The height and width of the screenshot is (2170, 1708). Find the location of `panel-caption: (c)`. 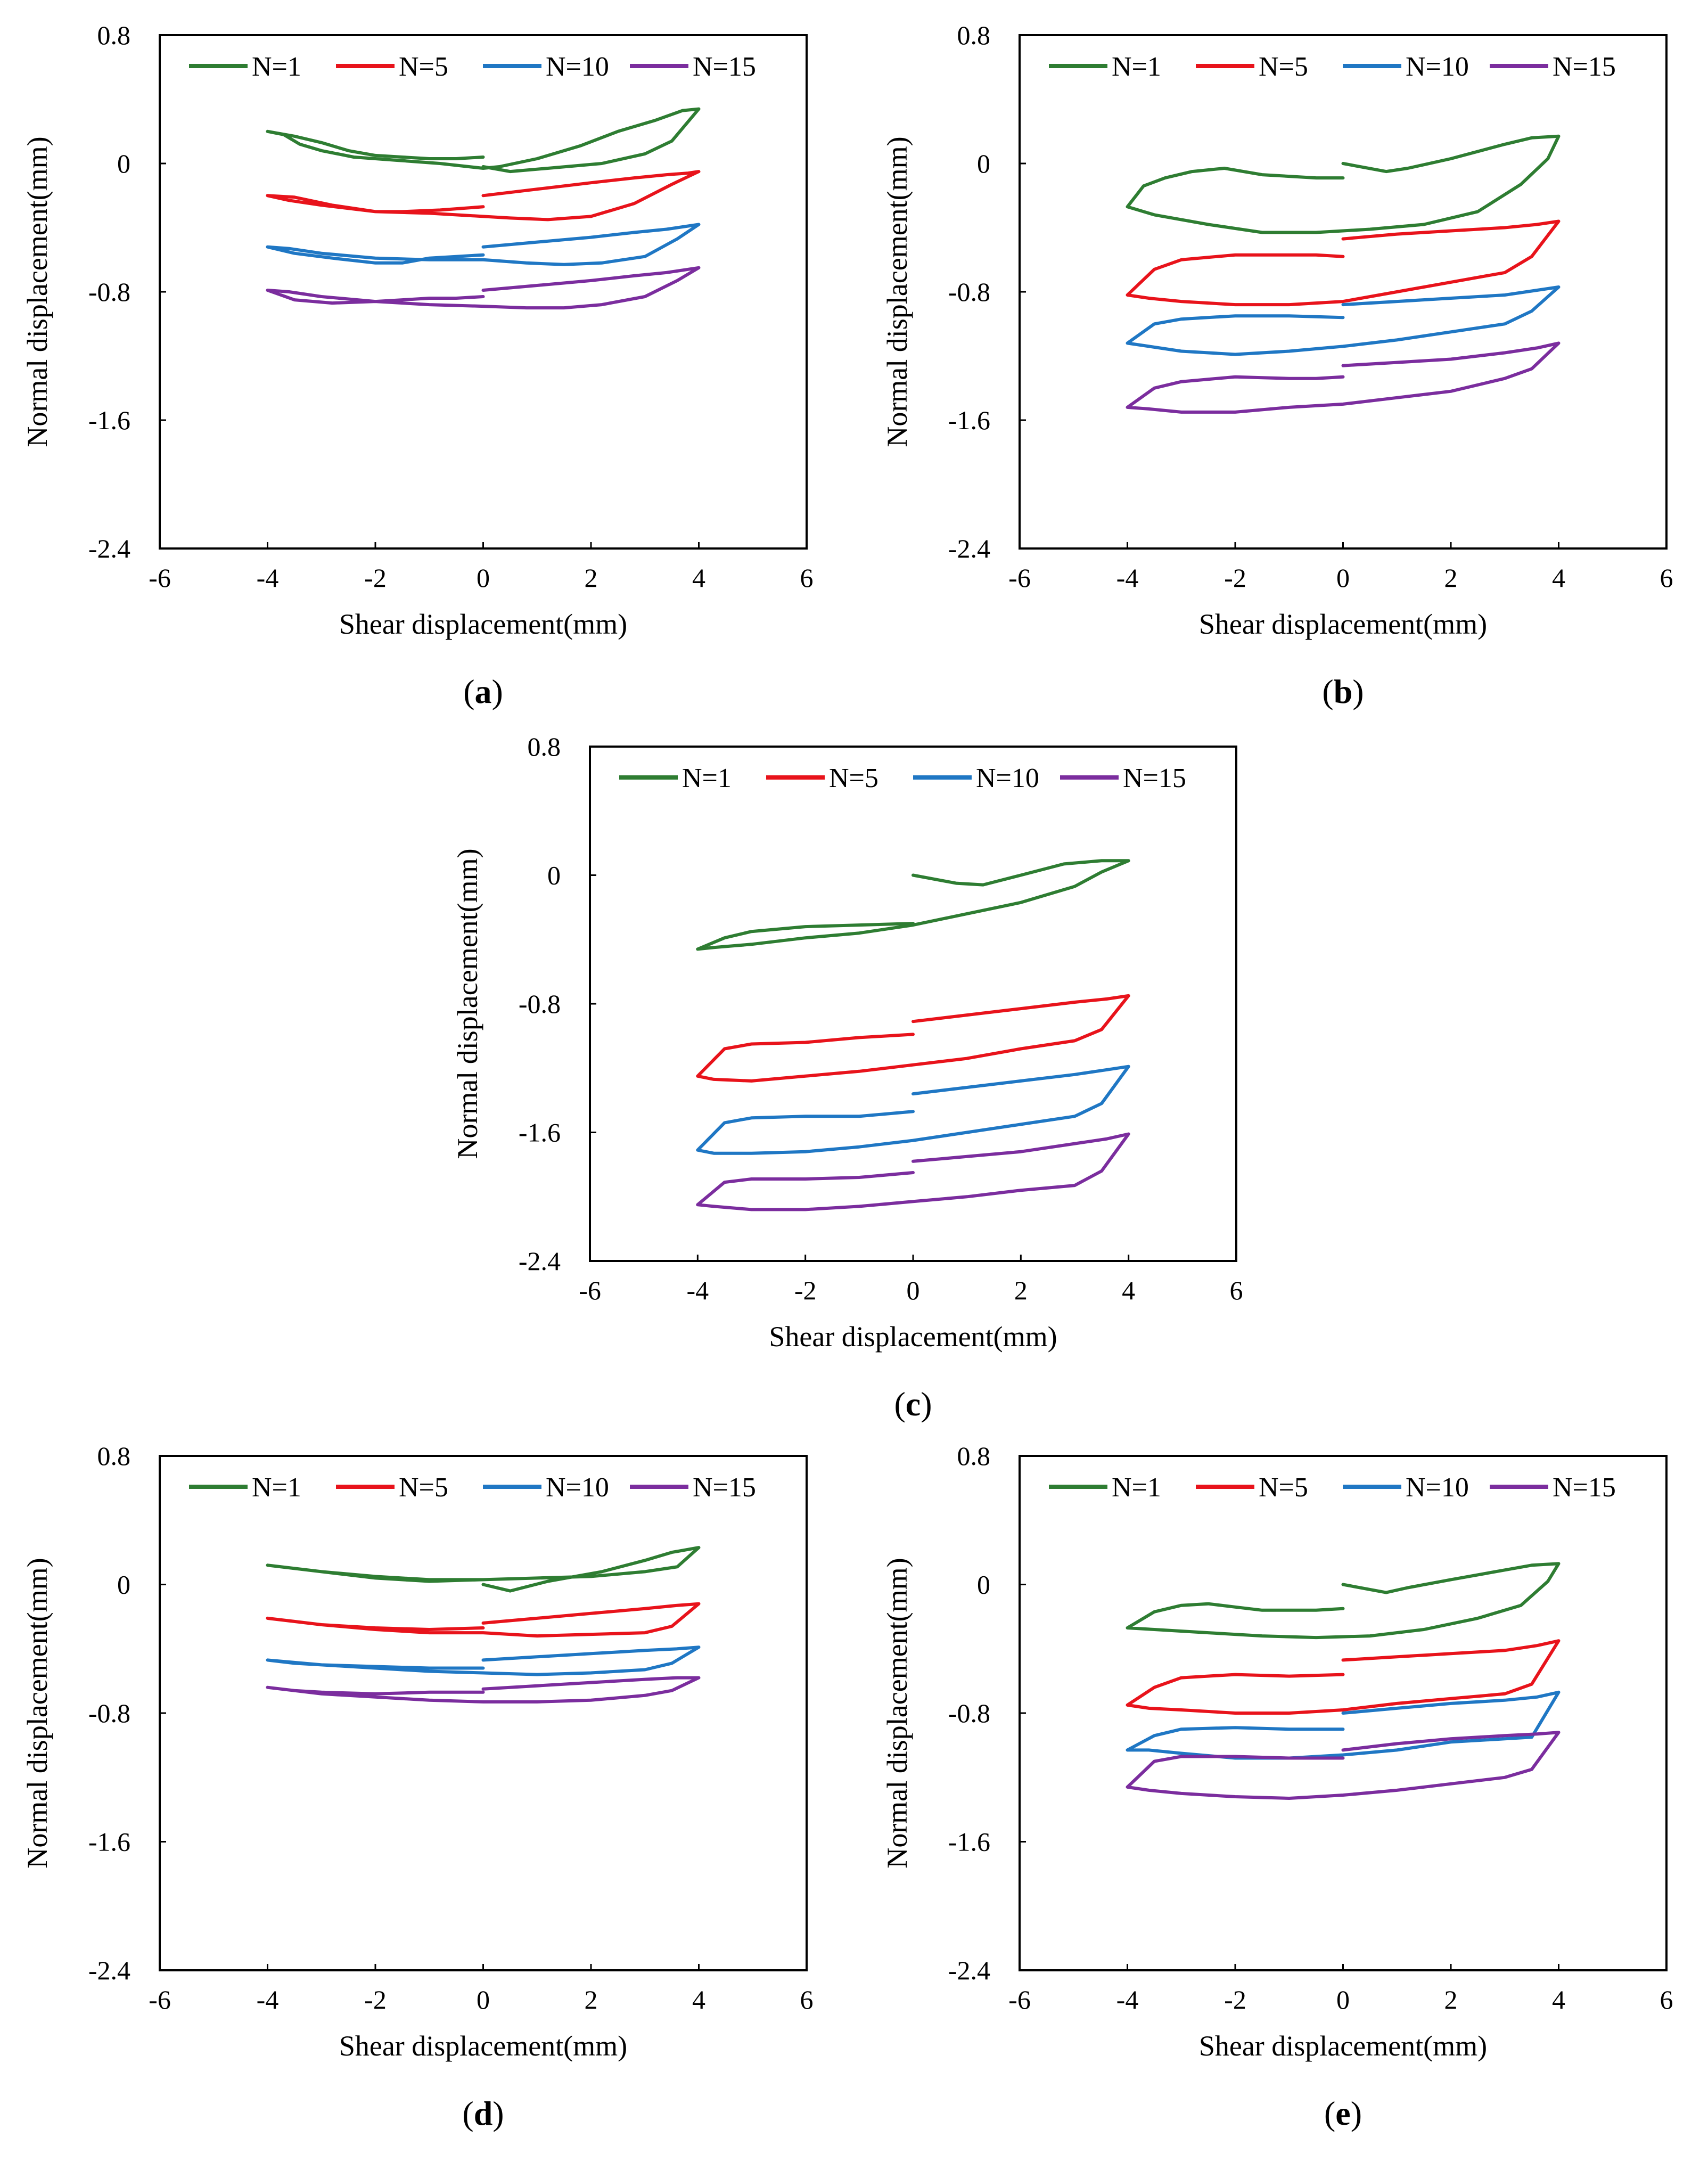

panel-caption: (c) is located at coordinates (913, 1404).